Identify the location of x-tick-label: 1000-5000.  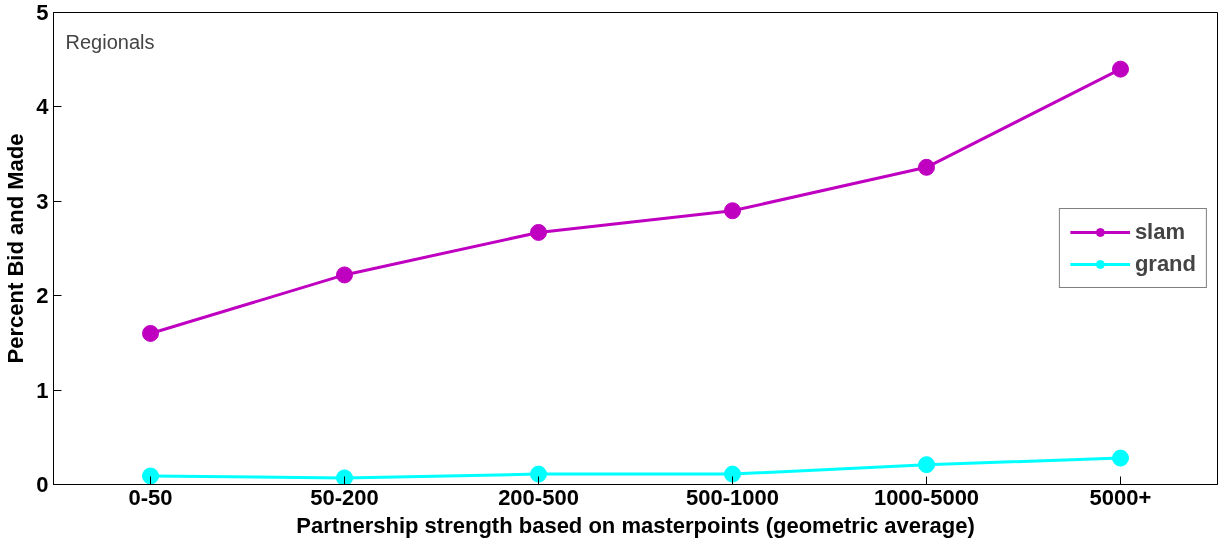
(926, 497).